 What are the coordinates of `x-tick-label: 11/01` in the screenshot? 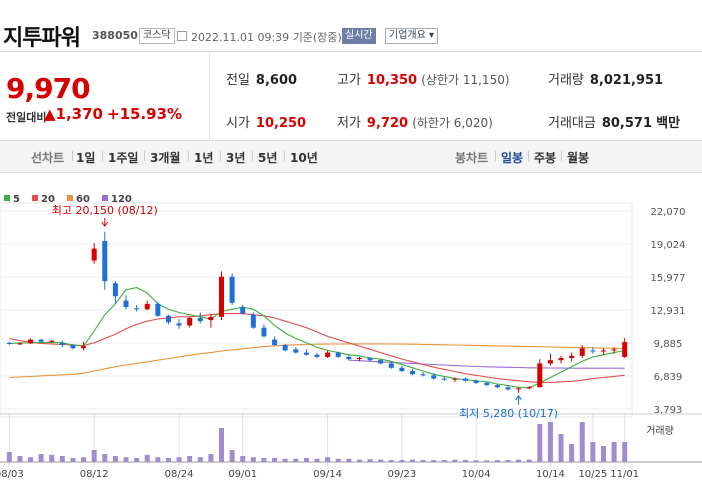 It's located at (624, 474).